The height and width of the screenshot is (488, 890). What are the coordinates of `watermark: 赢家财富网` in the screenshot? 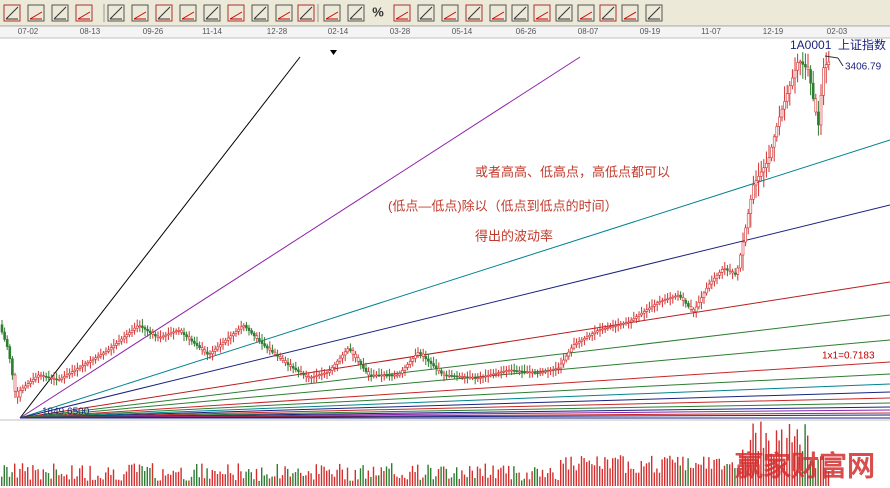 It's located at (805, 465).